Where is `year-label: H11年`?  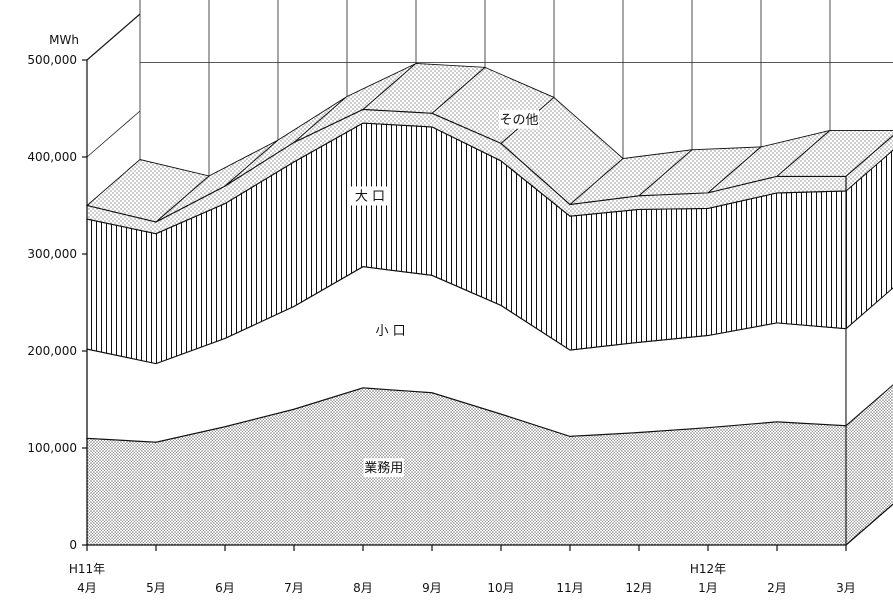 year-label: H11年 is located at coordinates (87, 569).